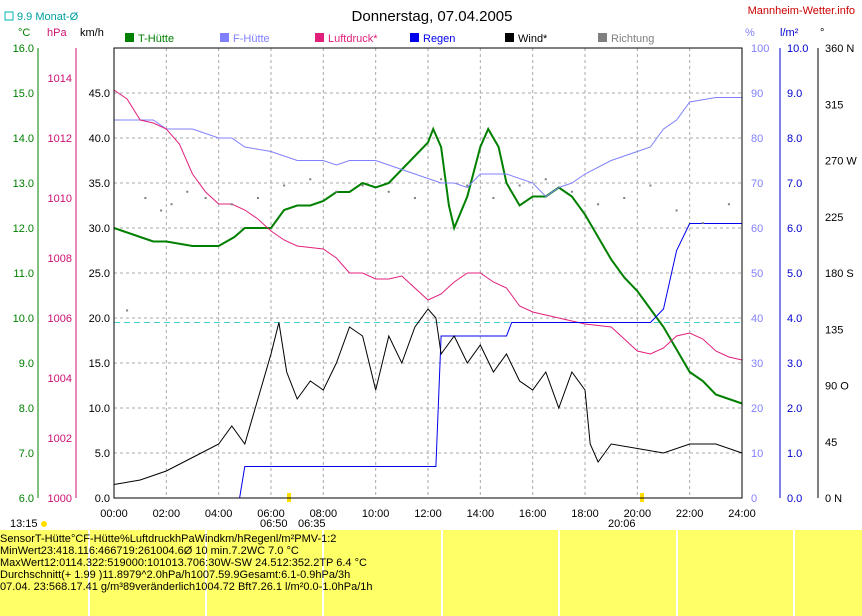 This screenshot has height=616, width=862. What do you see at coordinates (22, 563) in the screenshot?
I see `stats-cell-label: MaxWert` at bounding box center [22, 563].